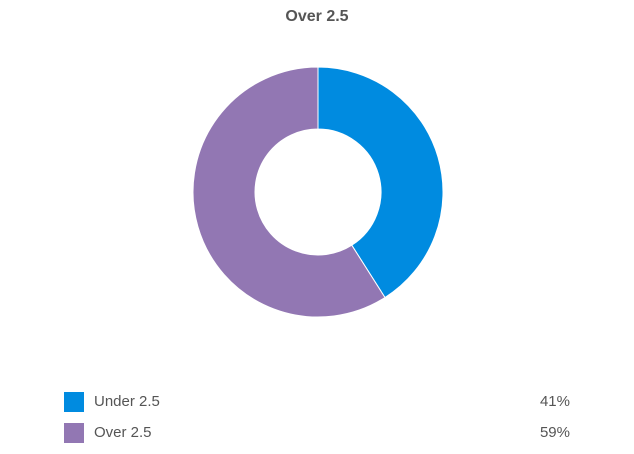  What do you see at coordinates (123, 432) in the screenshot?
I see `legend-label-over-2-5: Over 2.5` at bounding box center [123, 432].